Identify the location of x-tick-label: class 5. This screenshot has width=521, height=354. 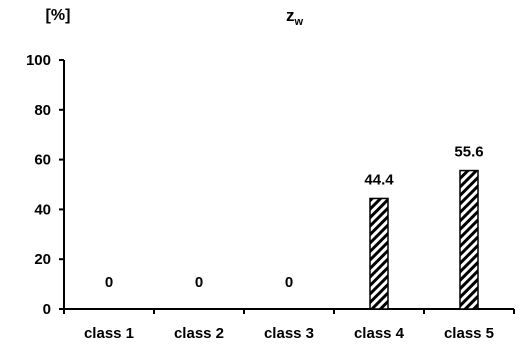
(469, 333).